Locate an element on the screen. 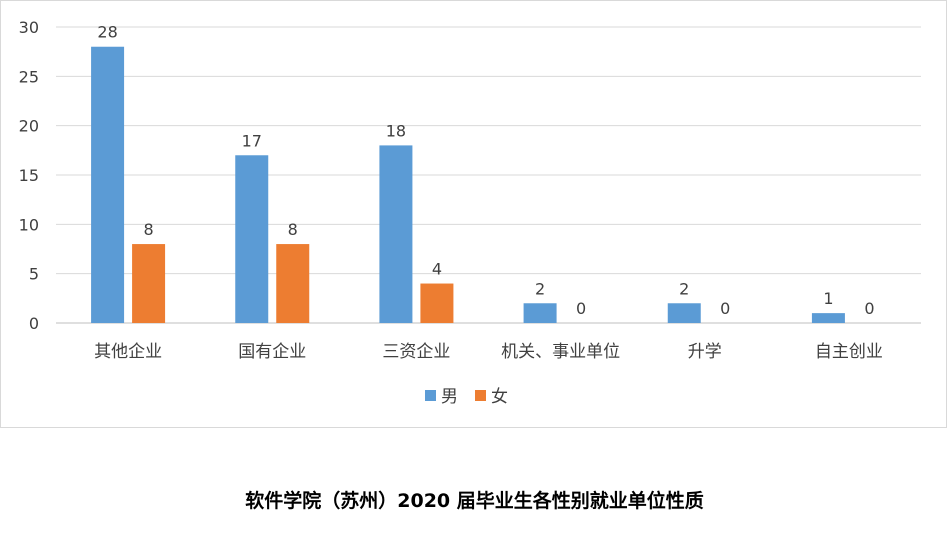  legend-label: 男 is located at coordinates (449, 397).